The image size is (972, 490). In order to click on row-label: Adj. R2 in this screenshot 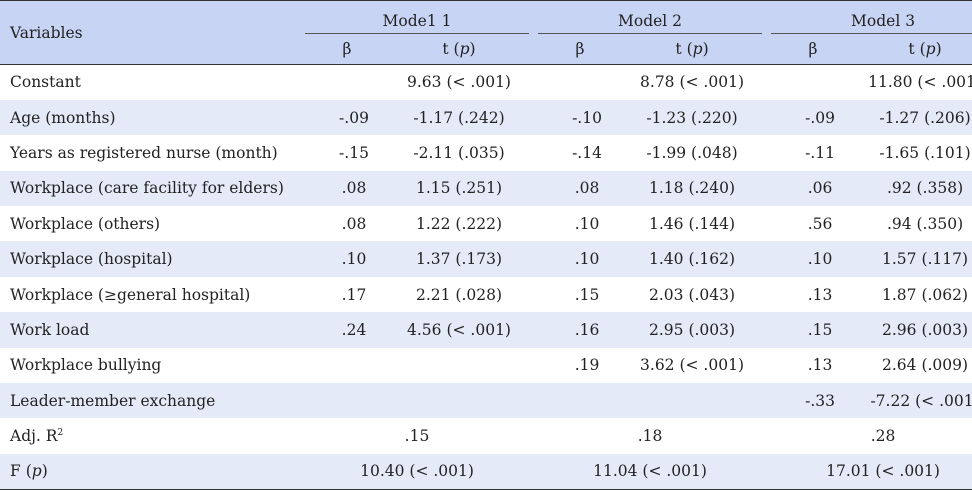, I will do `click(37, 436)`.